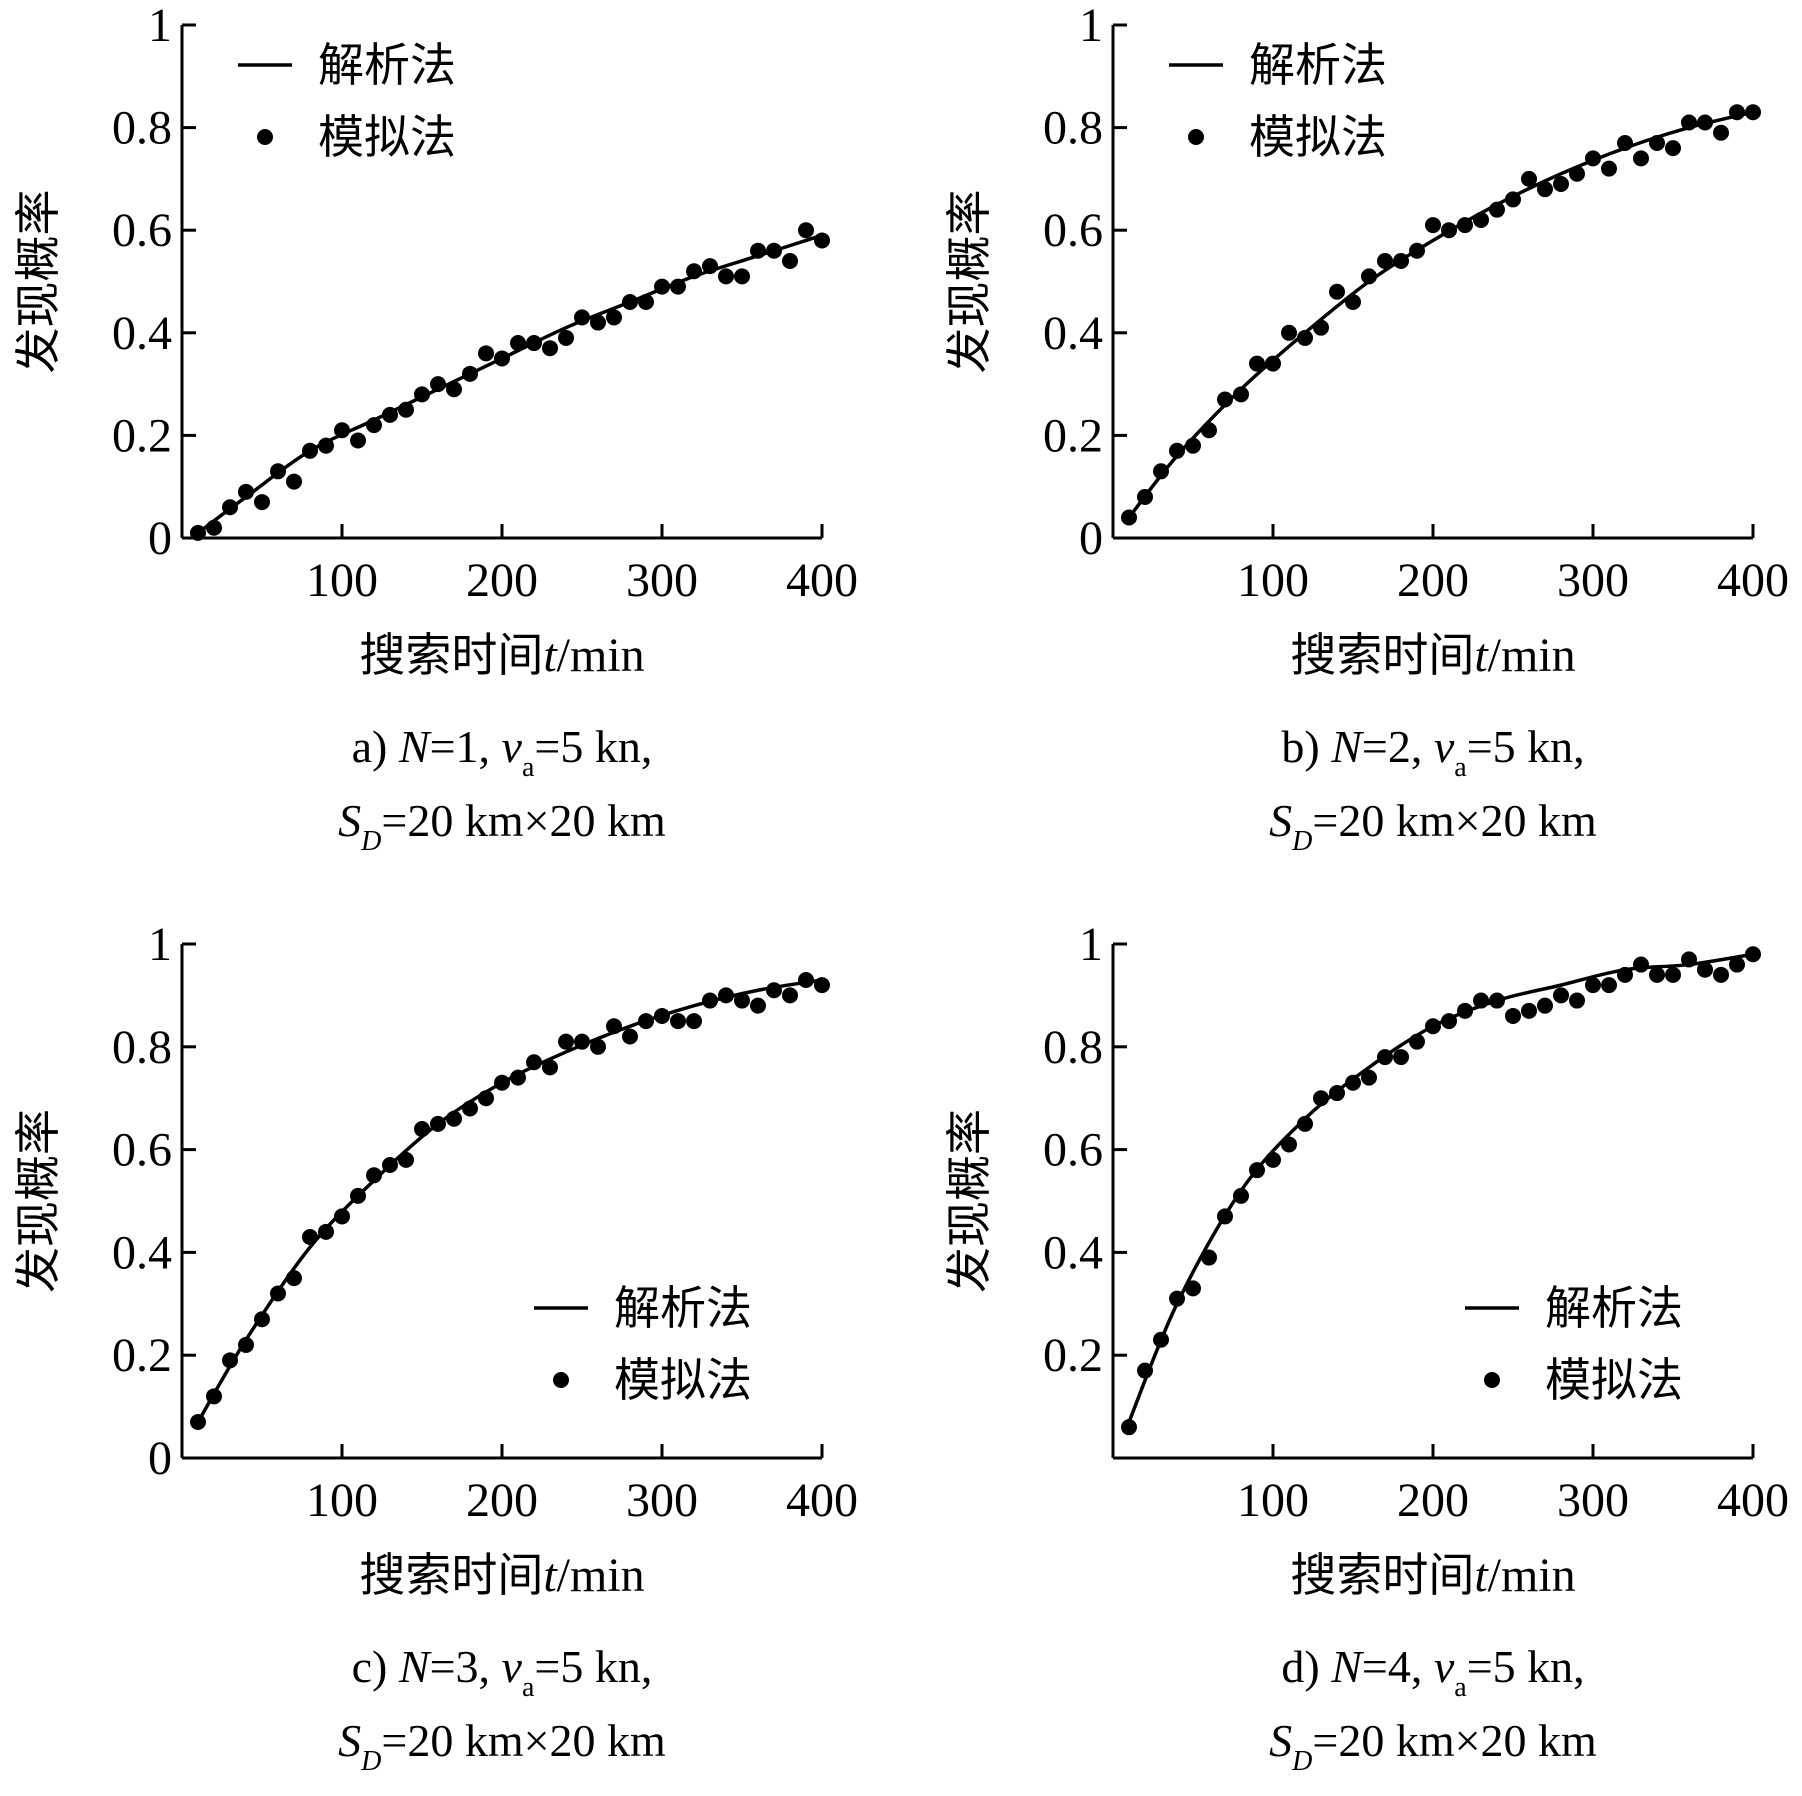 The image size is (1802, 1796). What do you see at coordinates (1753, 1500) in the screenshot?
I see `x-tick-label: 400` at bounding box center [1753, 1500].